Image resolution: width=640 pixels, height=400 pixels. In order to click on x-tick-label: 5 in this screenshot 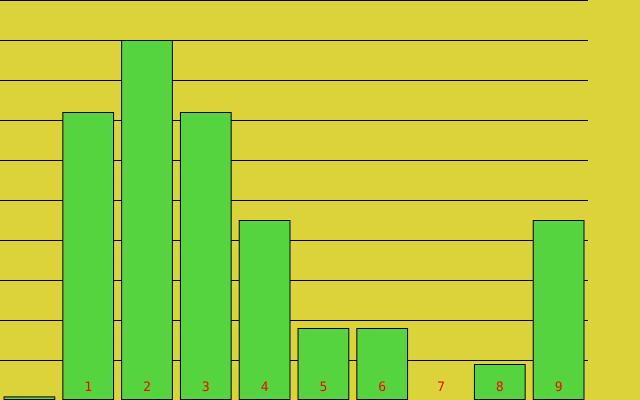, I will do `click(323, 387)`.